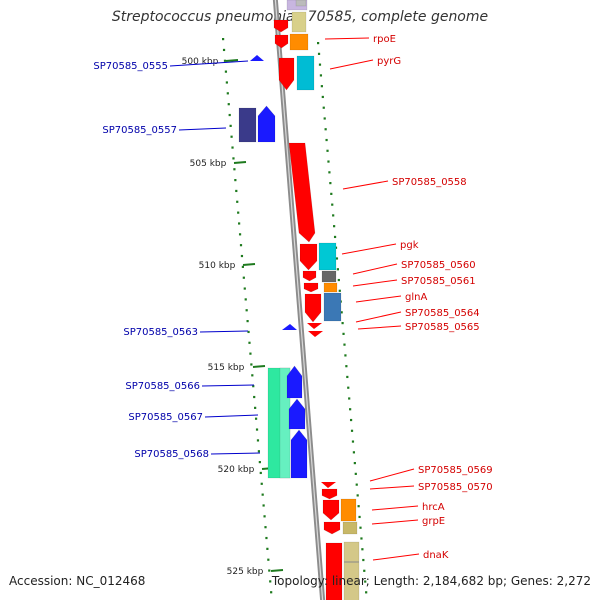 Image resolution: width=600 pixels, height=600 pixels. Describe the element at coordinates (389, 61) in the screenshot. I see `gene-label-pyrG: pyrG` at that location.